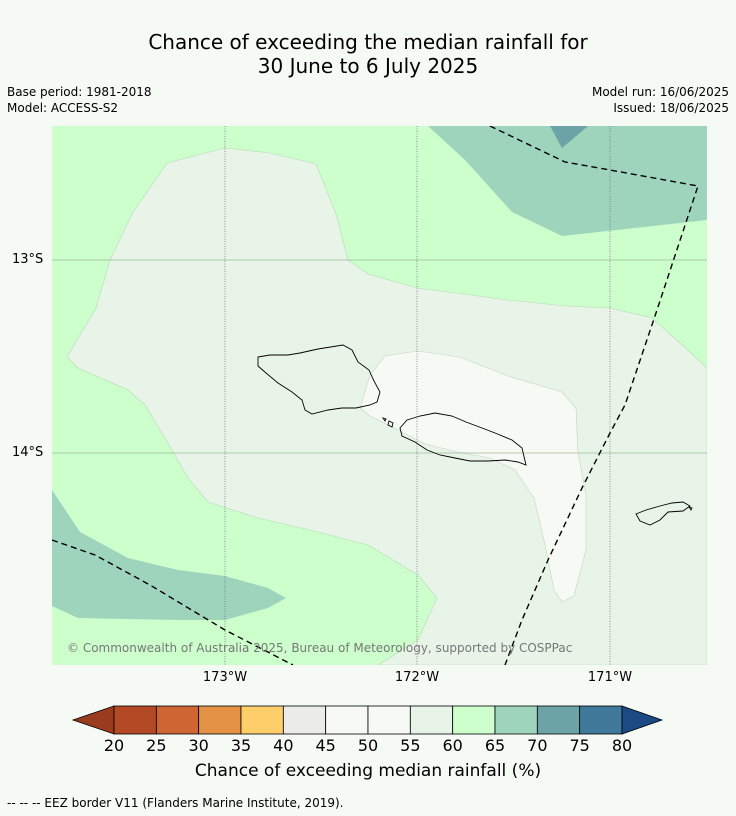 The height and width of the screenshot is (816, 736). Describe the element at coordinates (569, 137) in the screenshot. I see `region-70-75-north` at that location.